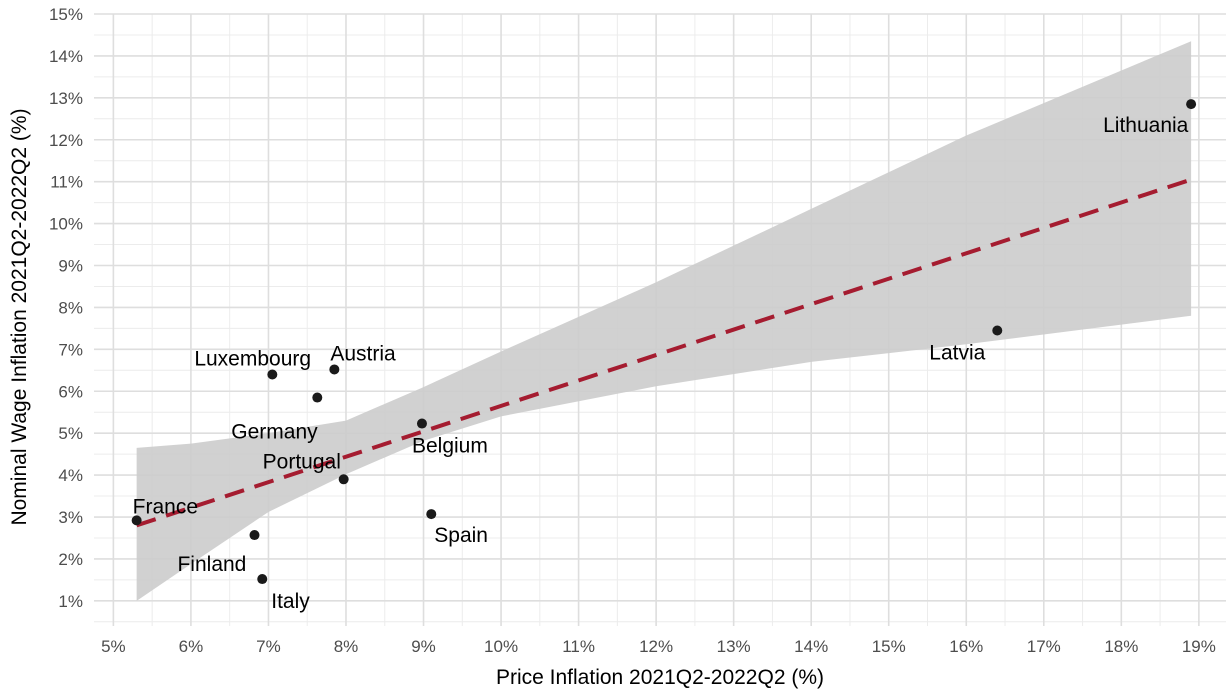  Describe the element at coordinates (290, 601) in the screenshot. I see `point-label: Italy` at that location.